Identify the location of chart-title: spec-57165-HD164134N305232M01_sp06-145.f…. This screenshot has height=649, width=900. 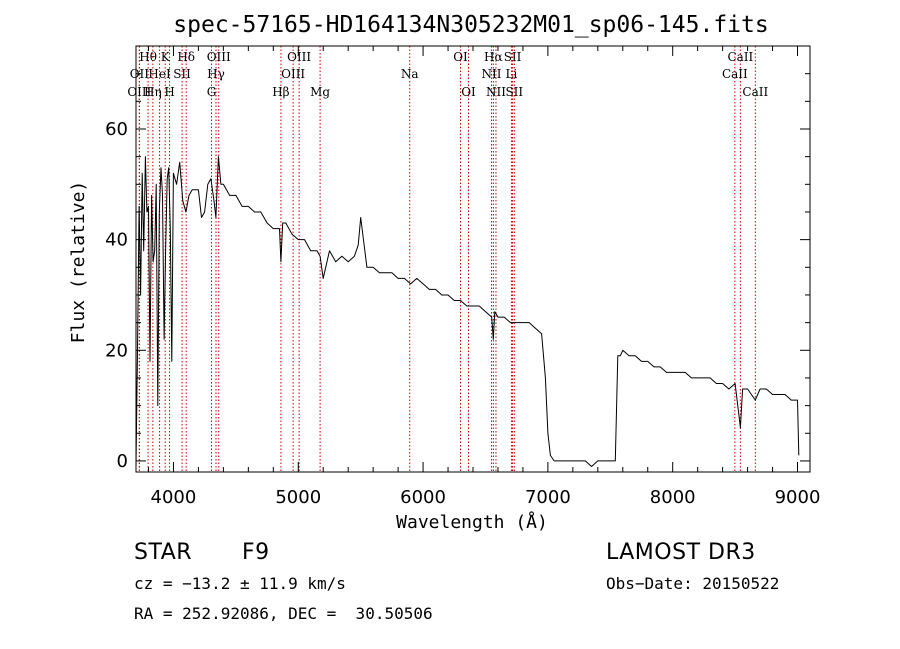
(470, 25).